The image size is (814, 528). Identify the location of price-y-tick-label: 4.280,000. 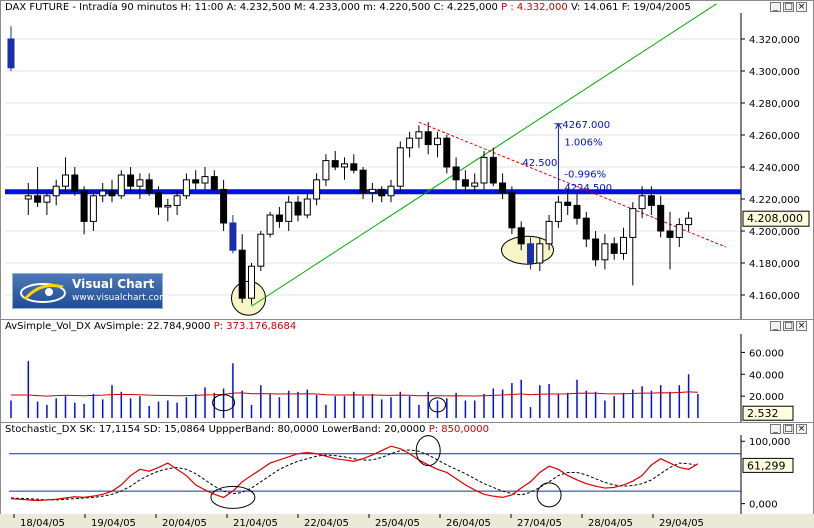
(774, 104).